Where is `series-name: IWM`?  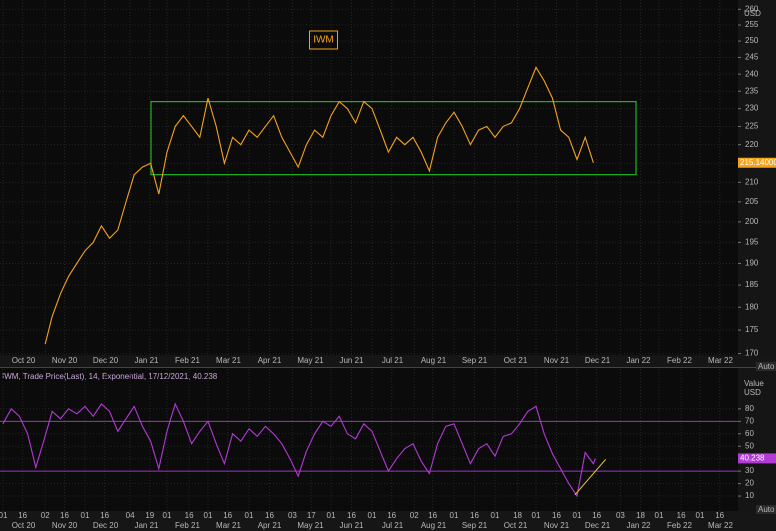 series-name: IWM is located at coordinates (323, 40).